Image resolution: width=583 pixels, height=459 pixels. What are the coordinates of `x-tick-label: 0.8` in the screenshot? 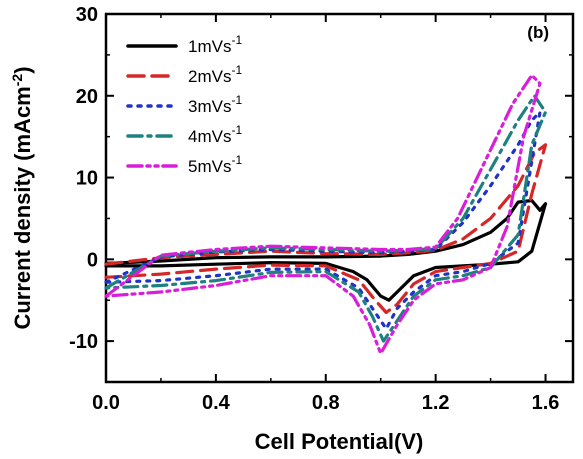 It's located at (326, 403).